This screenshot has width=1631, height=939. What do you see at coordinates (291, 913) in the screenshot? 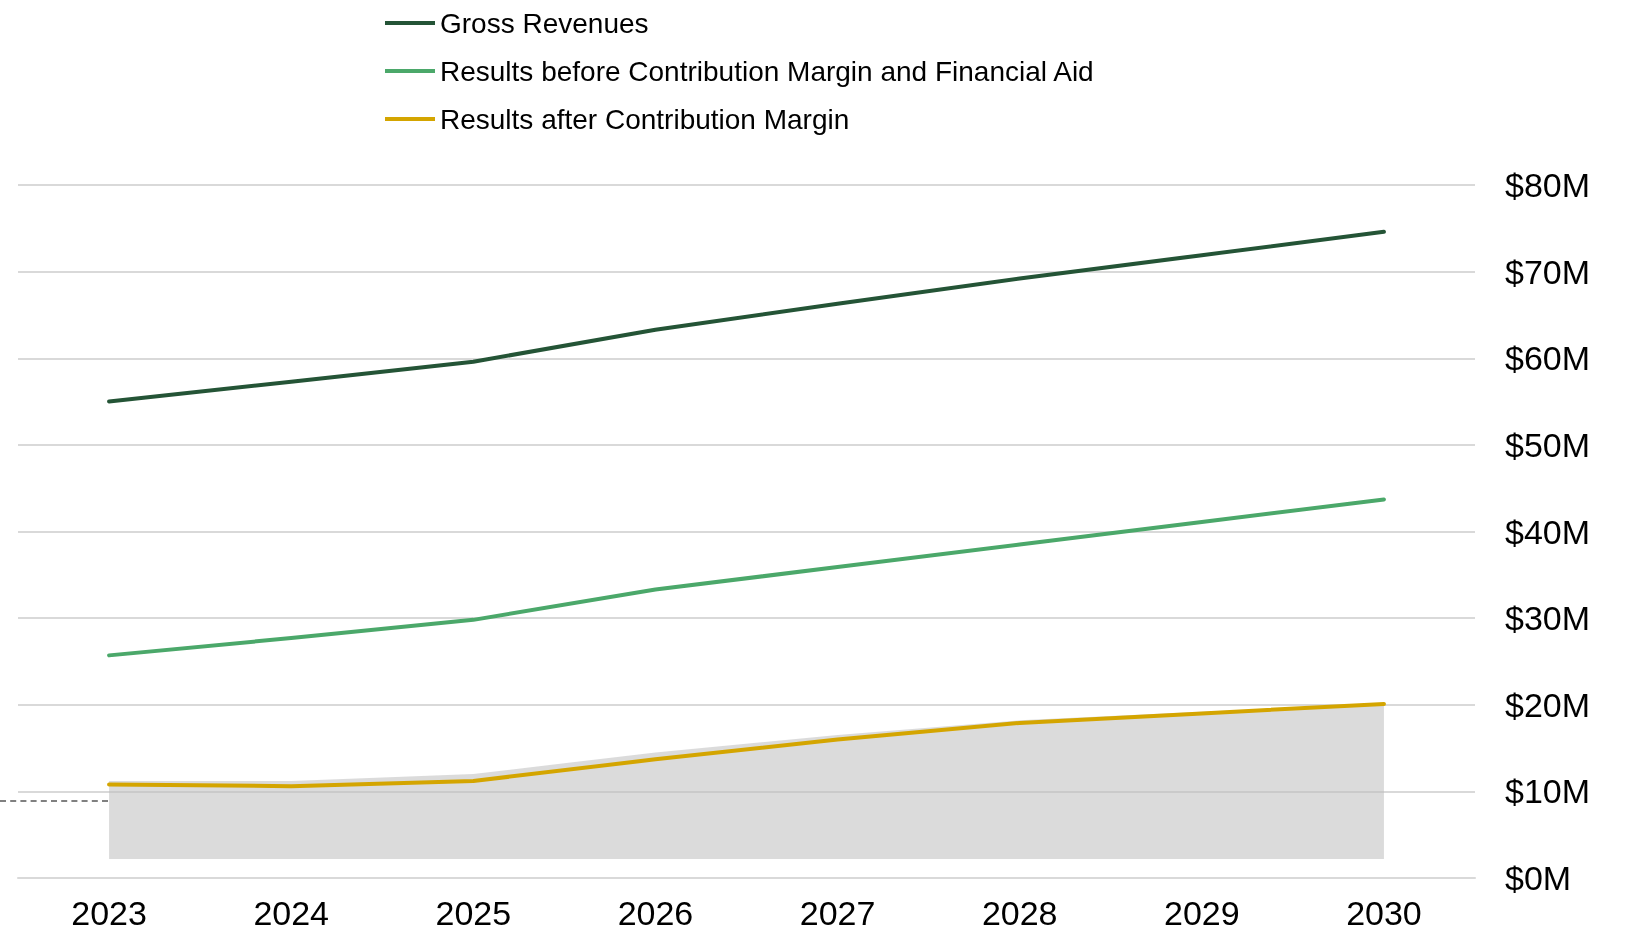
I see `x-tick-label: 2024` at bounding box center [291, 913].